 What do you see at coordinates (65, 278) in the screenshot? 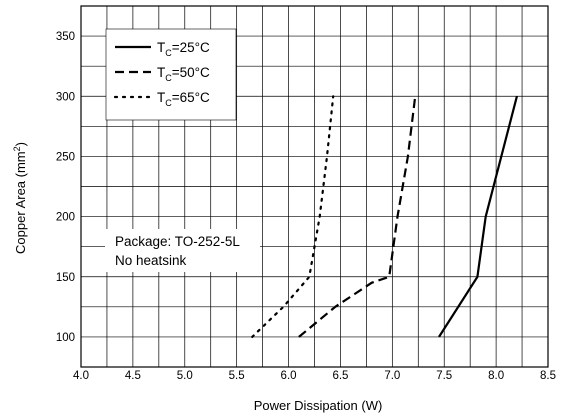
I see `y-tick-label: 150` at bounding box center [65, 278].